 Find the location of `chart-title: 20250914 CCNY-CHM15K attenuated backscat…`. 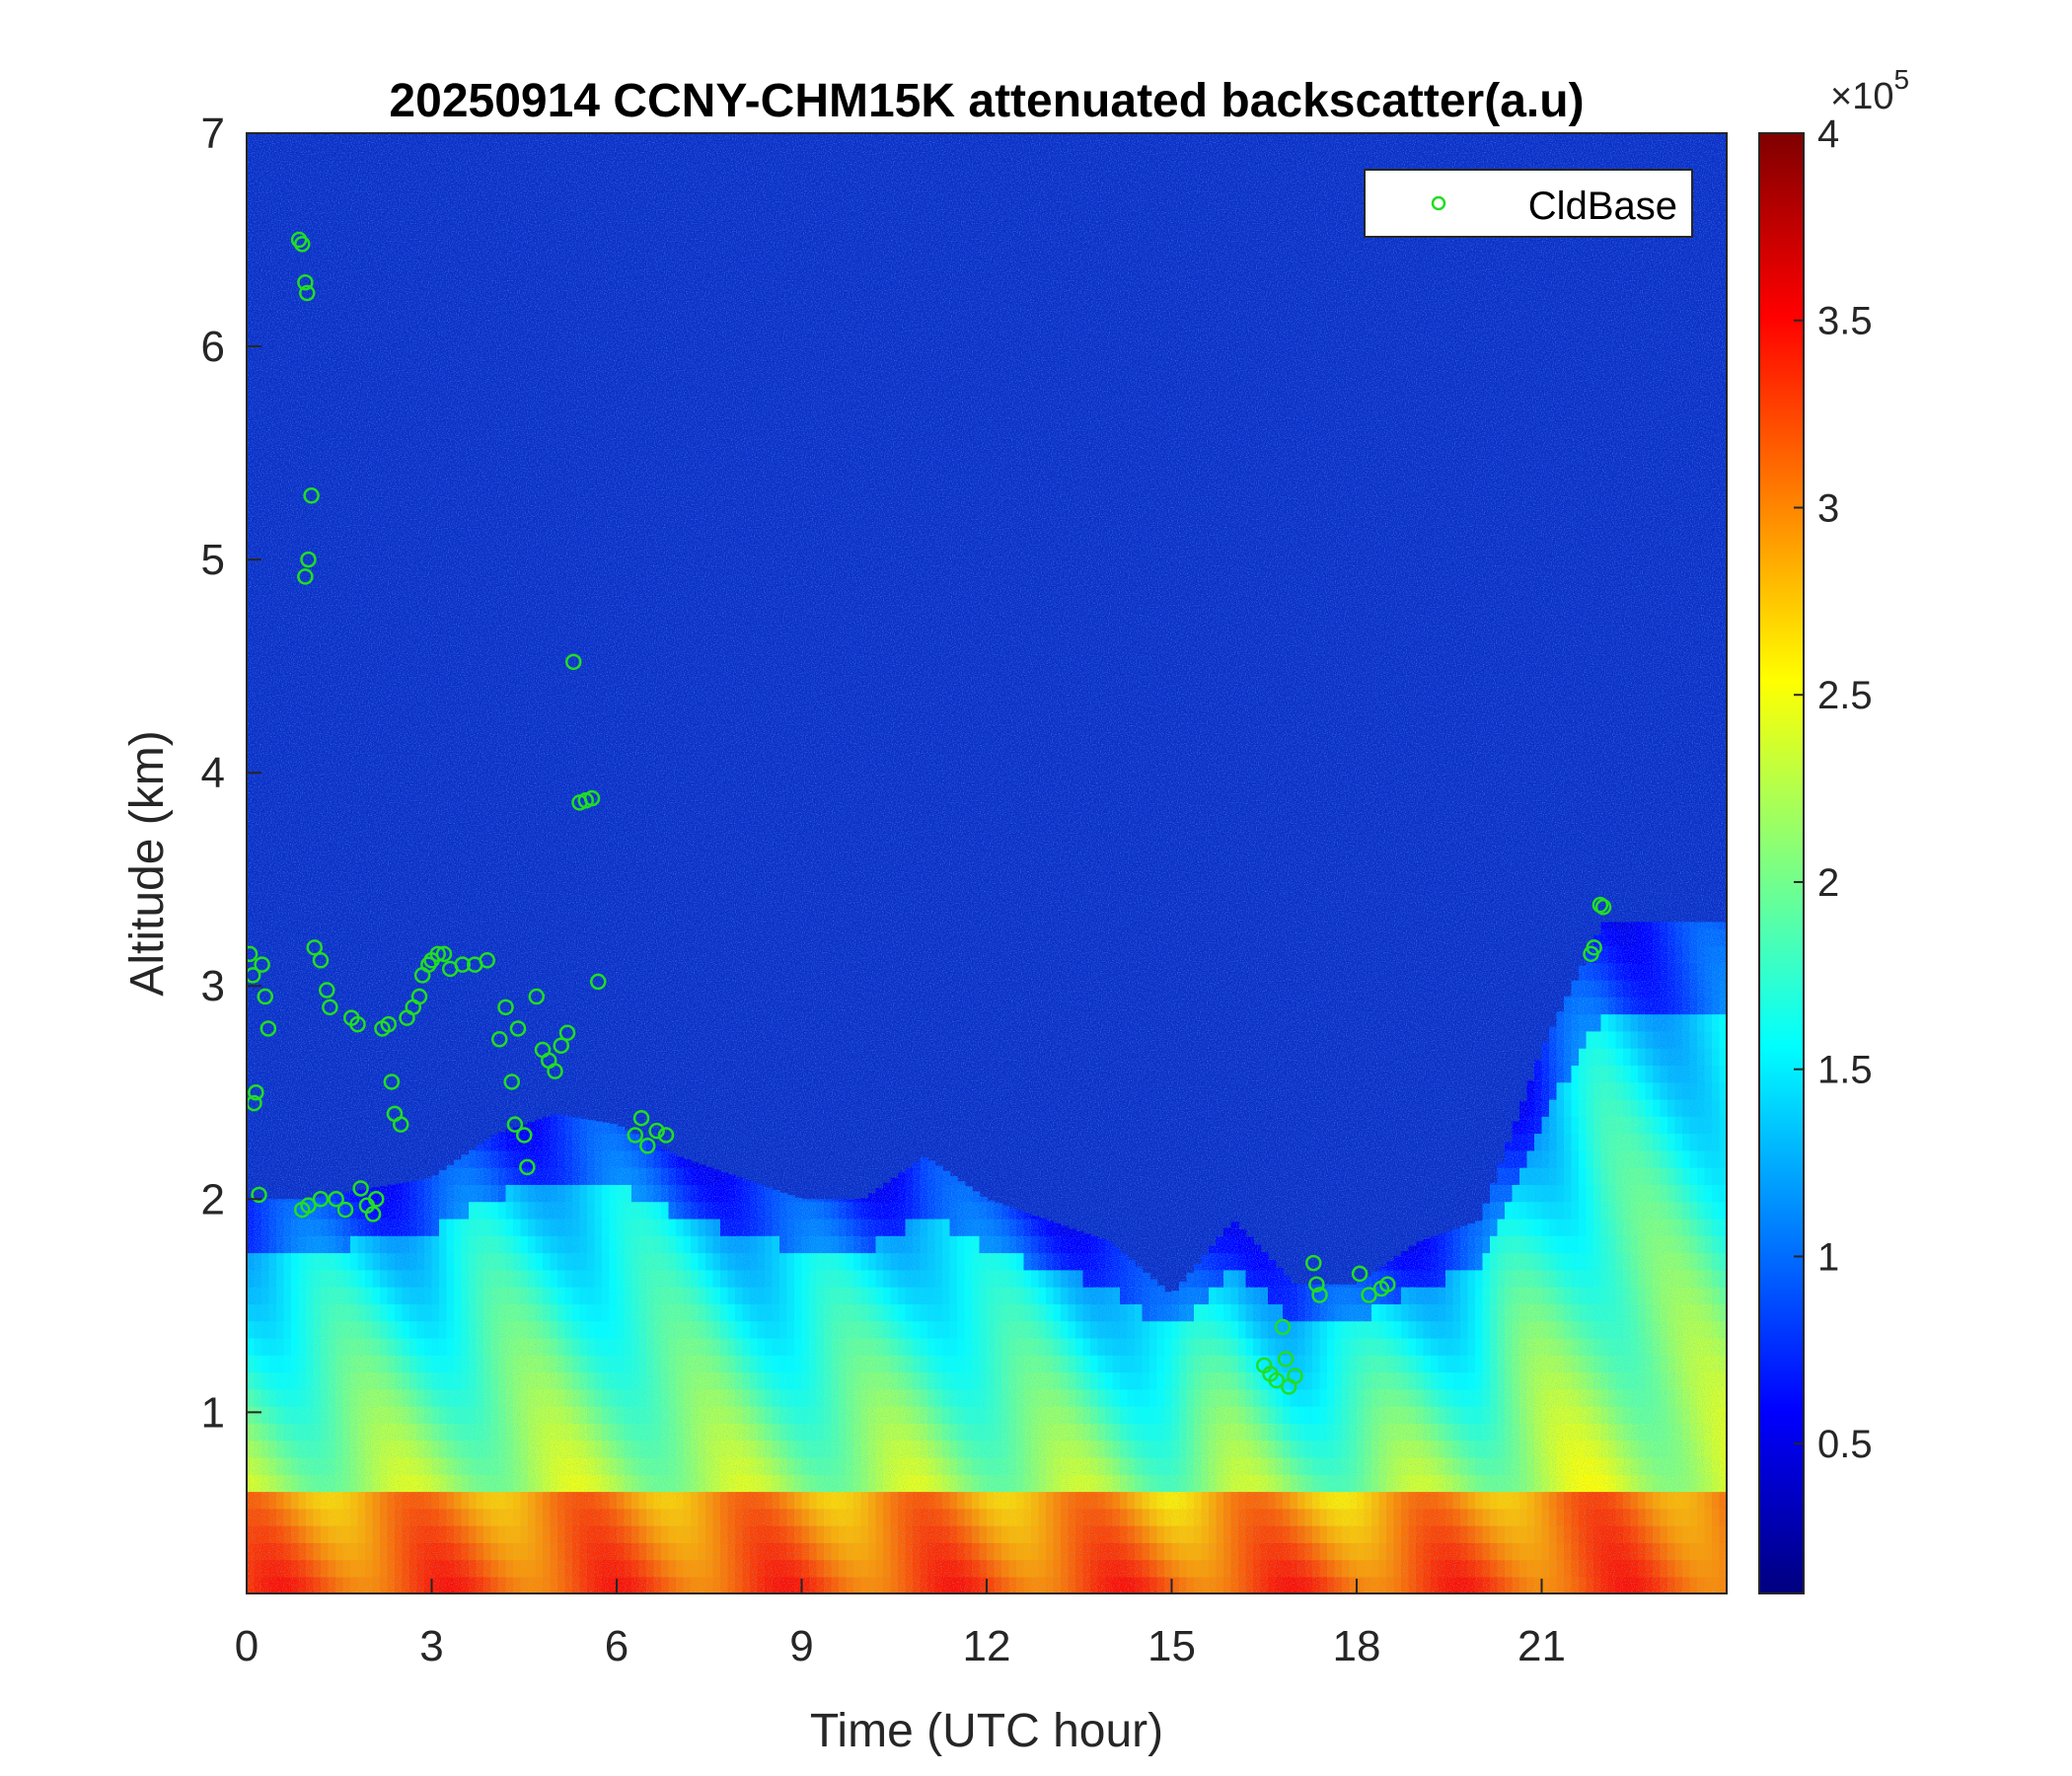

chart-title: 20250914 CCNY-CHM15K attenuated backscat… is located at coordinates (987, 101).